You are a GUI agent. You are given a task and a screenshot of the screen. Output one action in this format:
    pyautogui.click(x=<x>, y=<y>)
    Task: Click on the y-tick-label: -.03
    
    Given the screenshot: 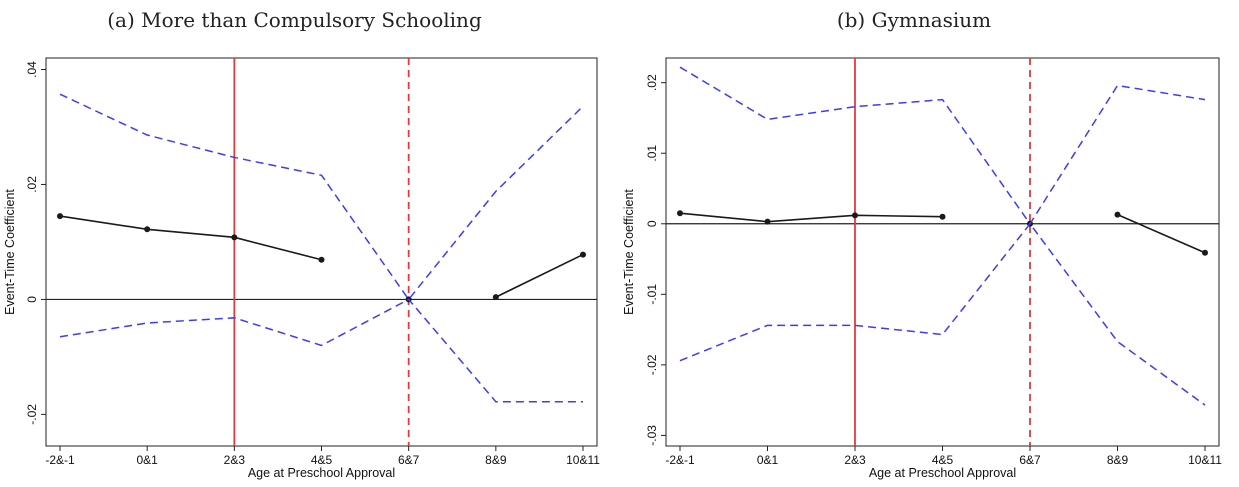 What is the action you would take?
    pyautogui.click(x=652, y=435)
    